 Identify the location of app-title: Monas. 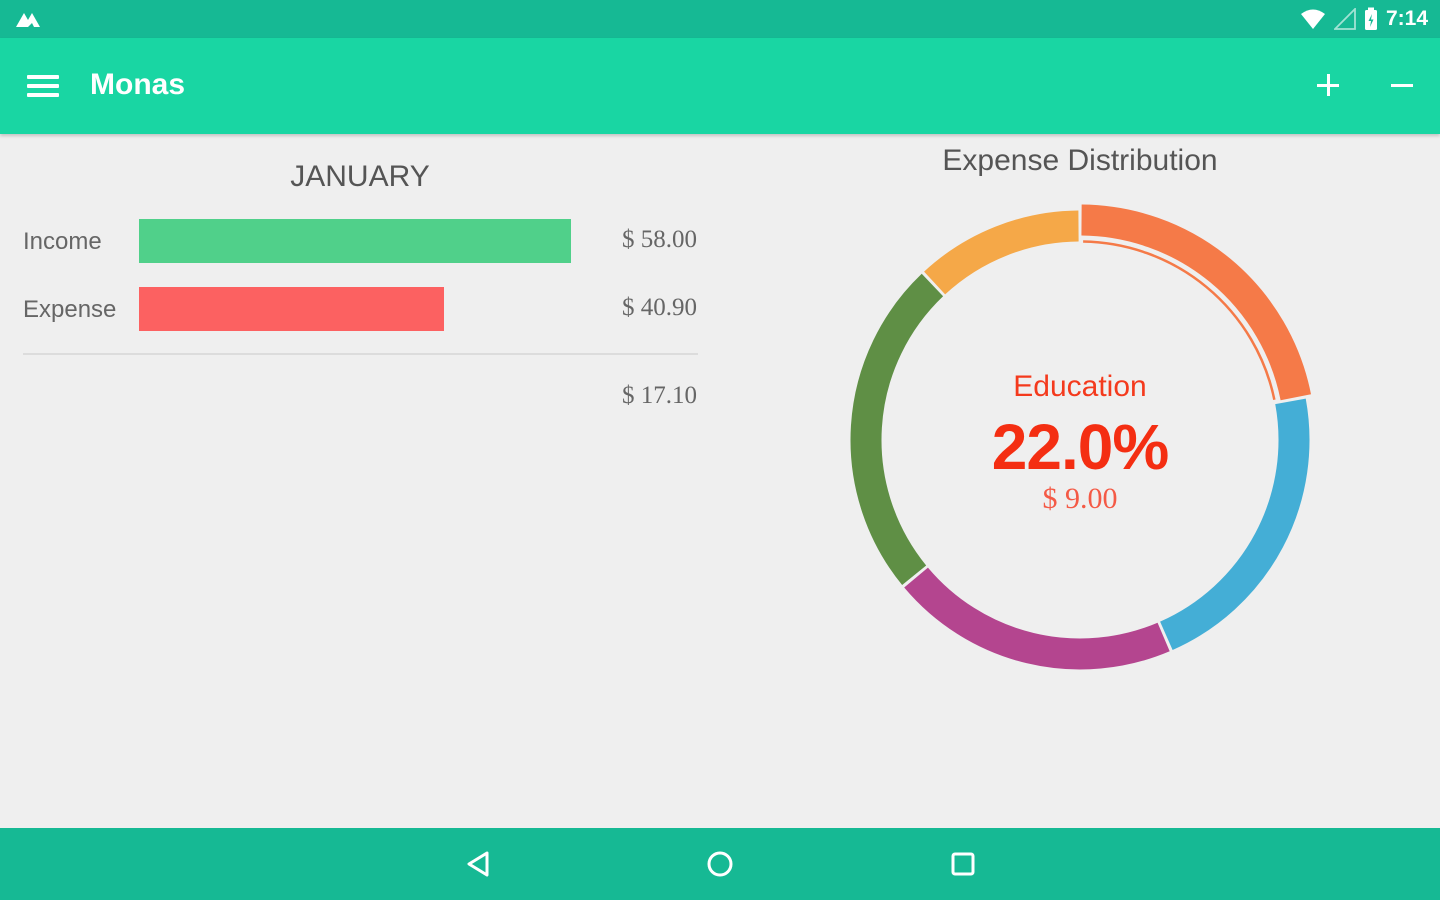
(138, 84).